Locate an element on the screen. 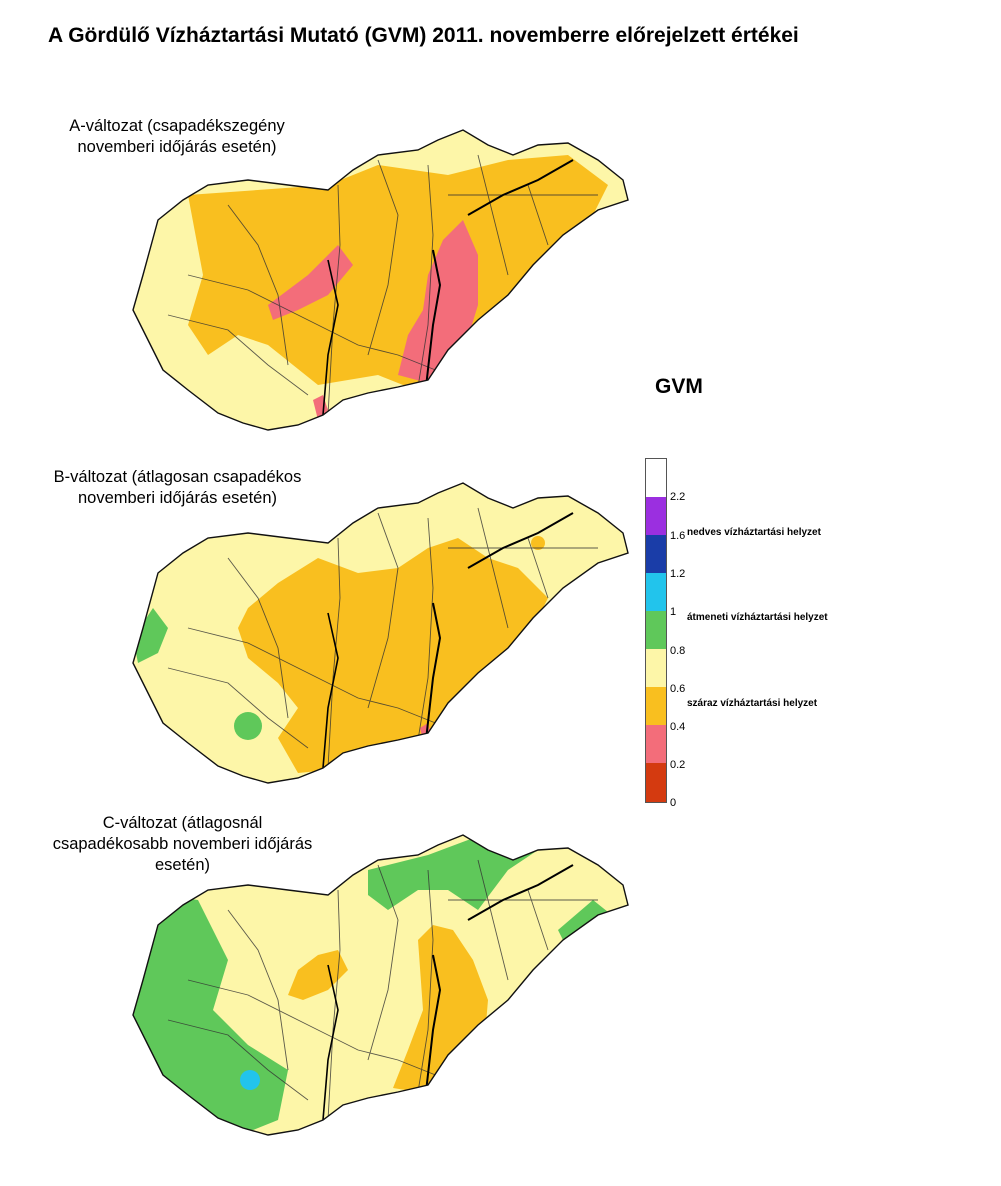 The width and height of the screenshot is (1001, 1186). map-c-caption-line-2: csapadékosabb novemberi időjárás is located at coordinates (182, 844).